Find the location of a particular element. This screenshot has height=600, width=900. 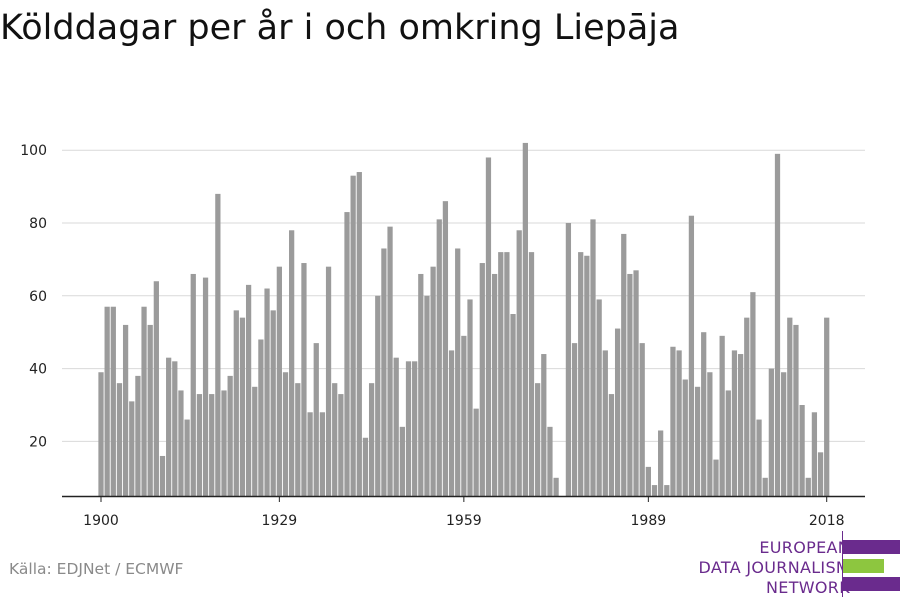

bar-1939 is located at coordinates (341, 445).